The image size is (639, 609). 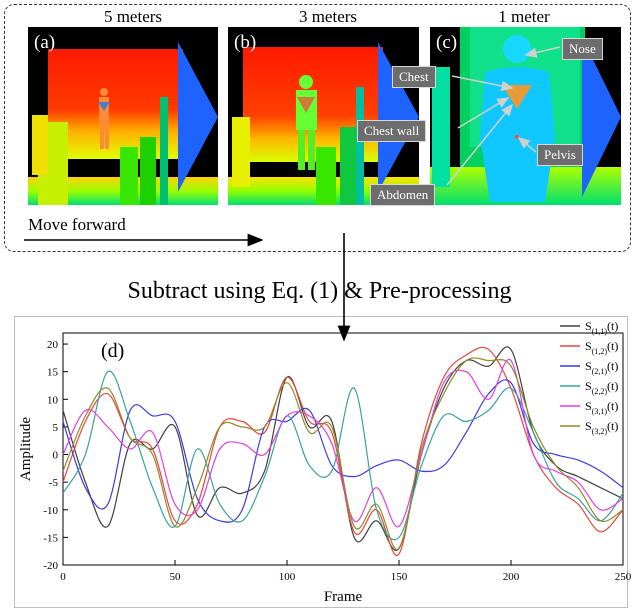 What do you see at coordinates (45, 42) in the screenshot?
I see `panel-a-letter: (a)` at bounding box center [45, 42].